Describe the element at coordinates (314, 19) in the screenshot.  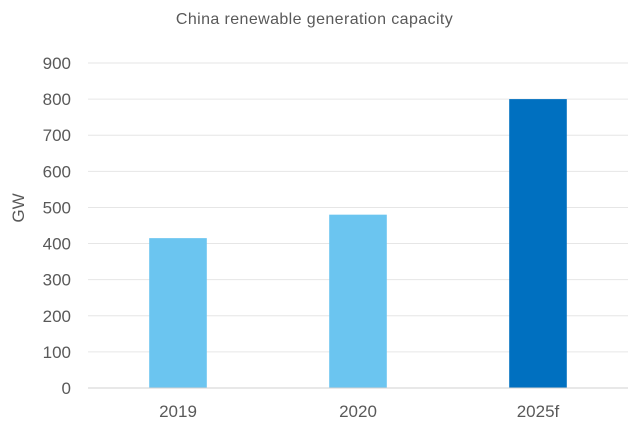
I see `chart-title: China renewable generation capacity` at that location.